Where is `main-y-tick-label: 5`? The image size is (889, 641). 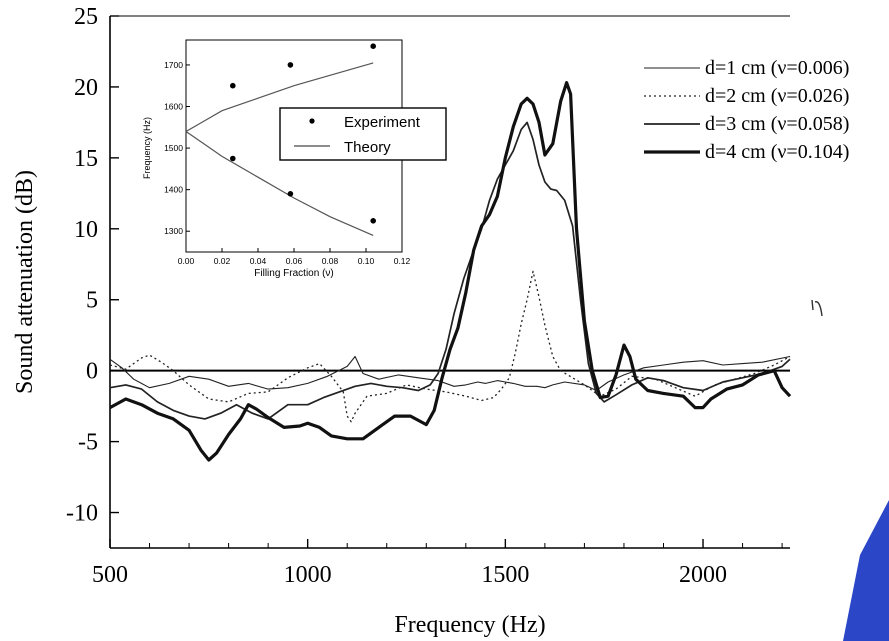 main-y-tick-label: 5 is located at coordinates (92, 301).